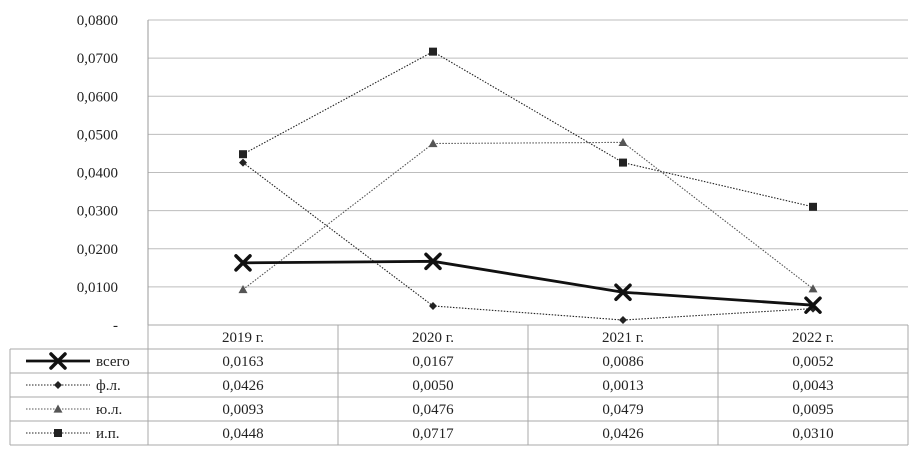 Image resolution: width=910 pixels, height=469 pixels. What do you see at coordinates (622, 410) in the screenshot?
I see `data-label: 0,0479` at bounding box center [622, 410].